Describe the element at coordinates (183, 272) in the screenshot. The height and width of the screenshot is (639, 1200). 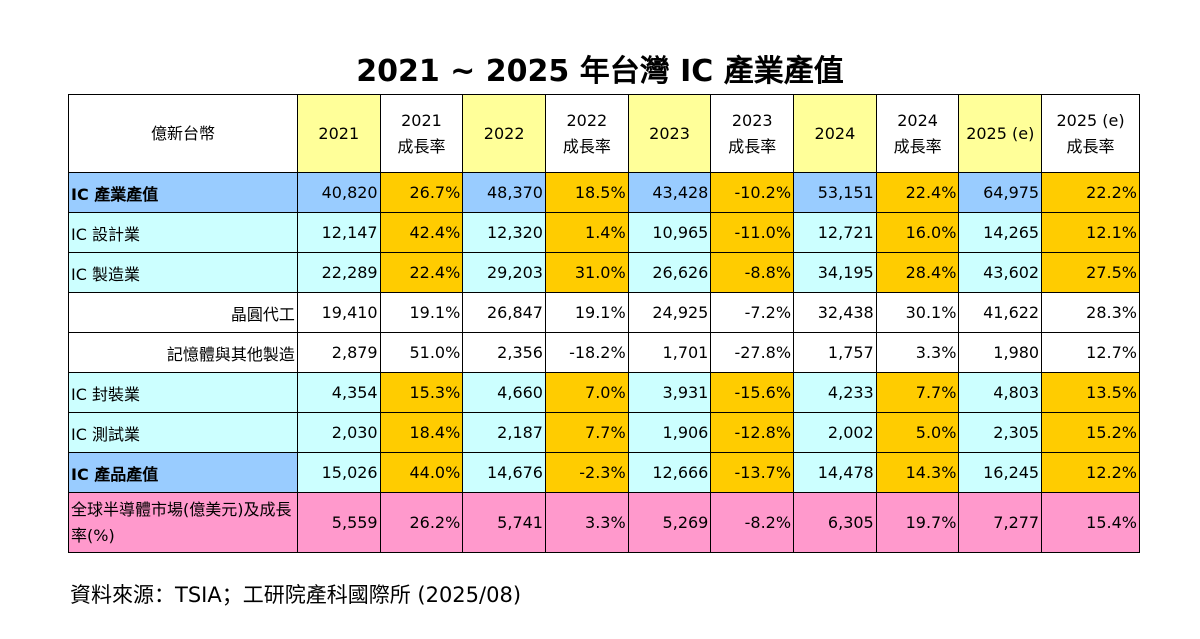
I see `row-label: IC 製造業` at that location.